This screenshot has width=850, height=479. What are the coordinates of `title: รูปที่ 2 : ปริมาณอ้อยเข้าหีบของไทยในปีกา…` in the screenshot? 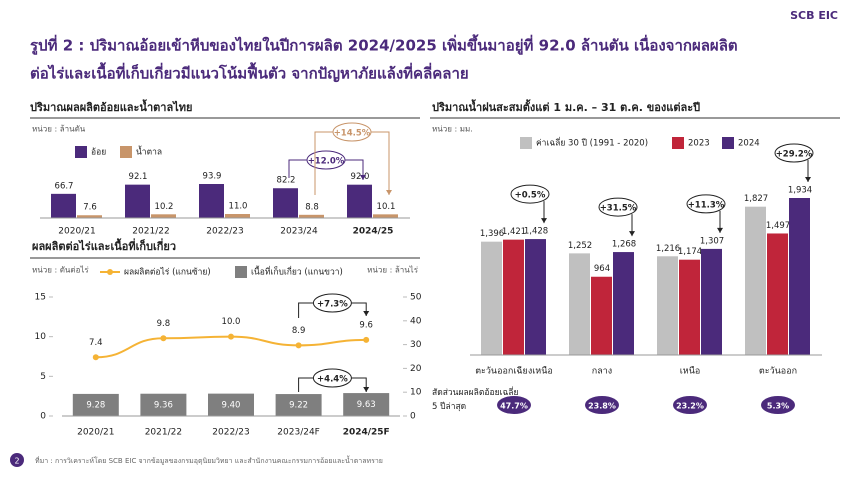 It's located at (384, 45).